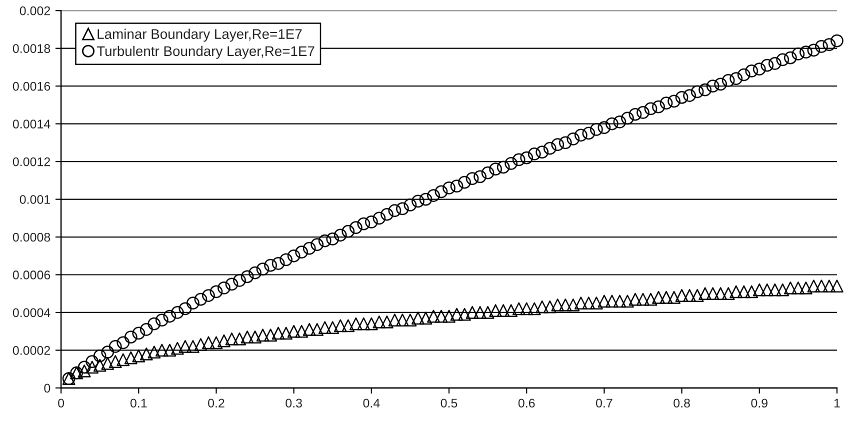  What do you see at coordinates (759, 403) in the screenshot?
I see `x-tick-label: 0.9` at bounding box center [759, 403].